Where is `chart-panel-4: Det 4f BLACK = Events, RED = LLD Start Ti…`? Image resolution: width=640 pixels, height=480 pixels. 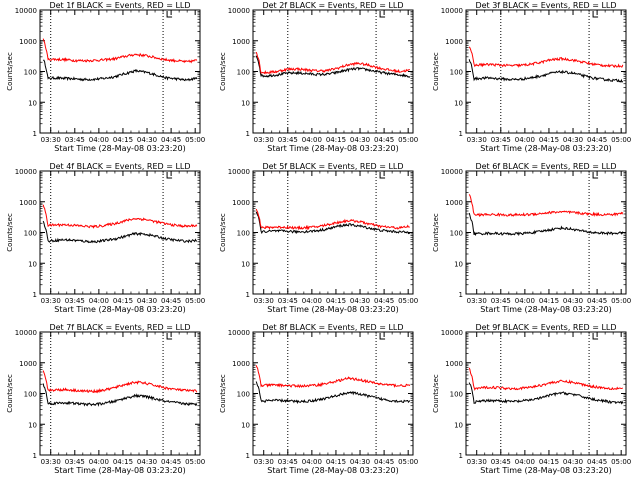 chart-panel-4: Det 4f BLACK = Events, RED = LLD Start Ti… is located at coordinates (105, 238).